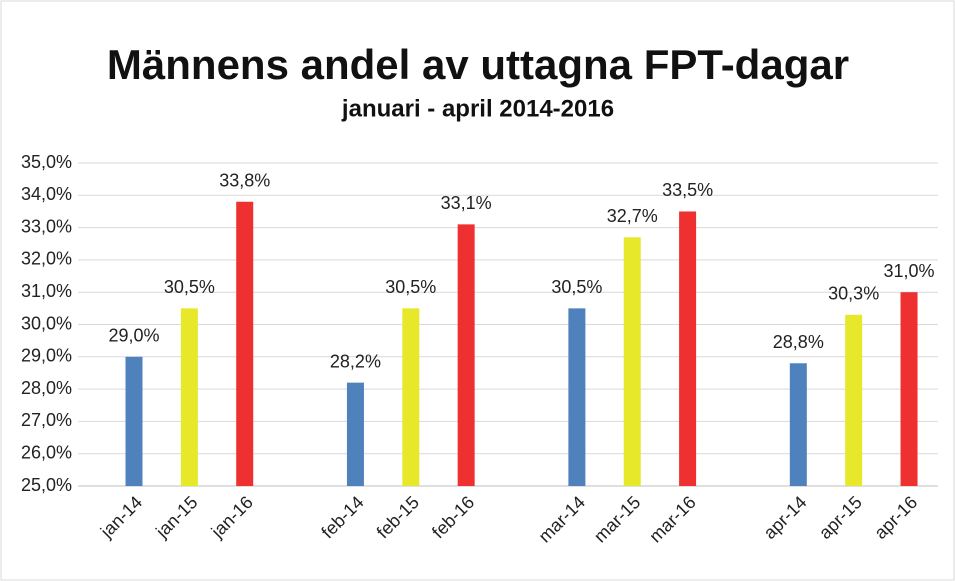 The height and width of the screenshot is (581, 955). What do you see at coordinates (46, 162) in the screenshot?
I see `y-tick-label: 35,0%` at bounding box center [46, 162].